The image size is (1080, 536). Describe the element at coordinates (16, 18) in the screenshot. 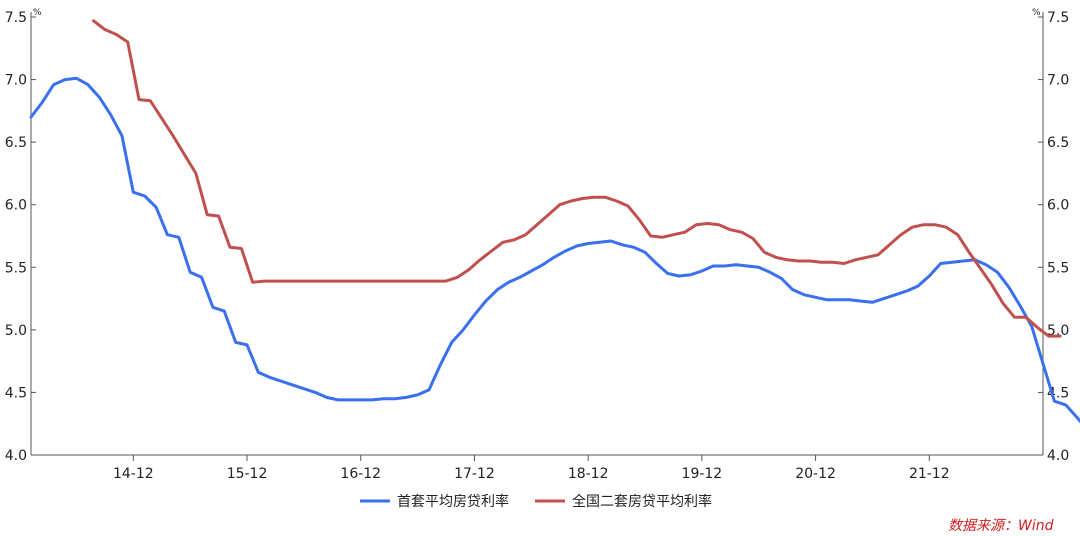

I see `y-tick-label-left: 7.5` at that location.